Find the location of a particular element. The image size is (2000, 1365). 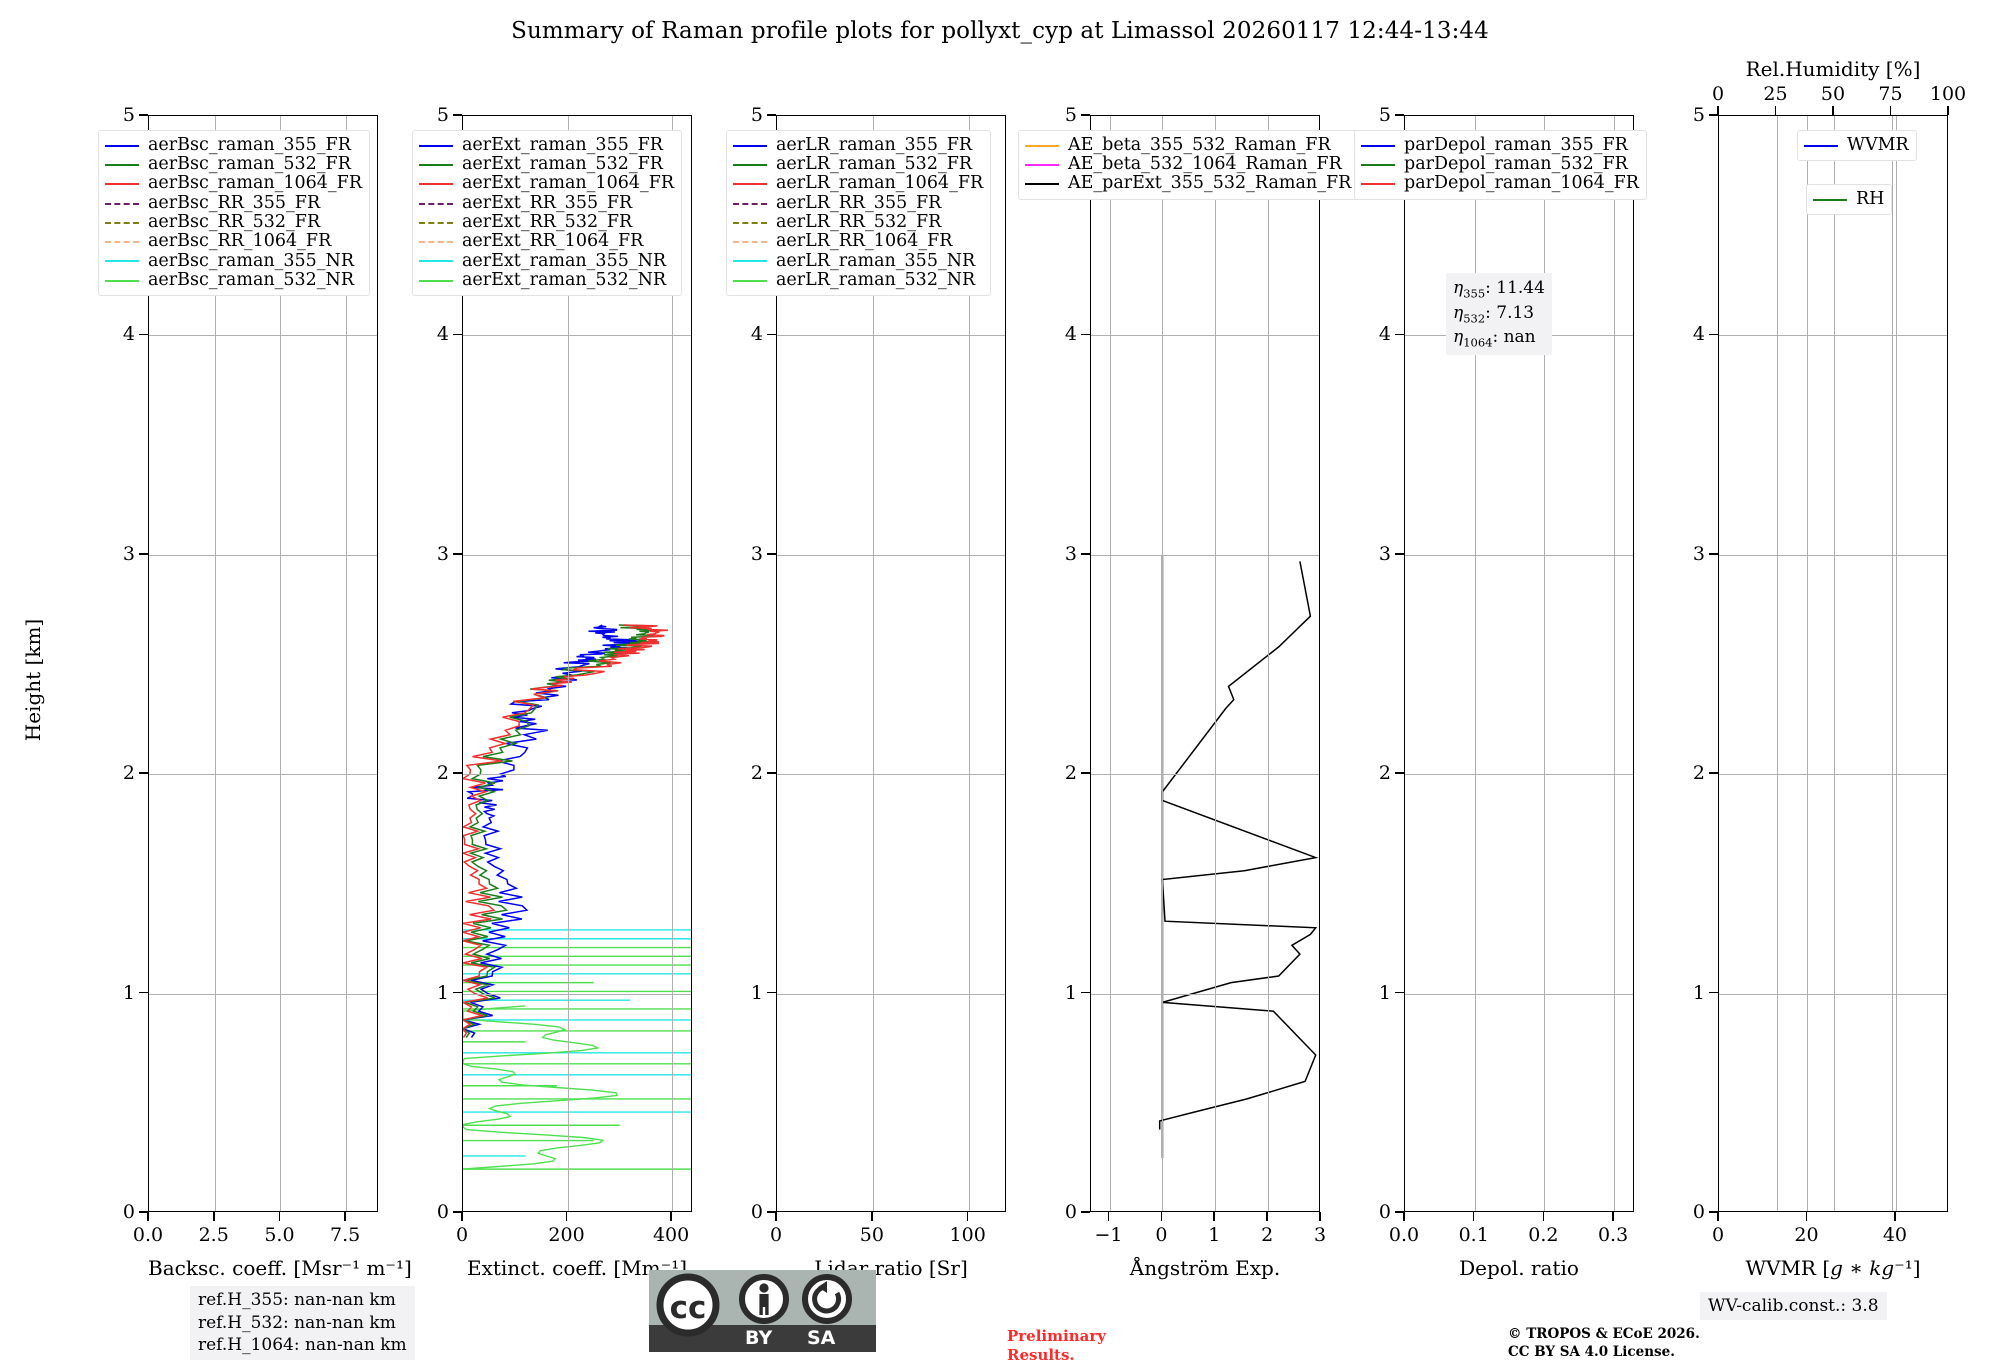

legend-item: aerExt_RR_1064_FR is located at coordinates (546, 241).